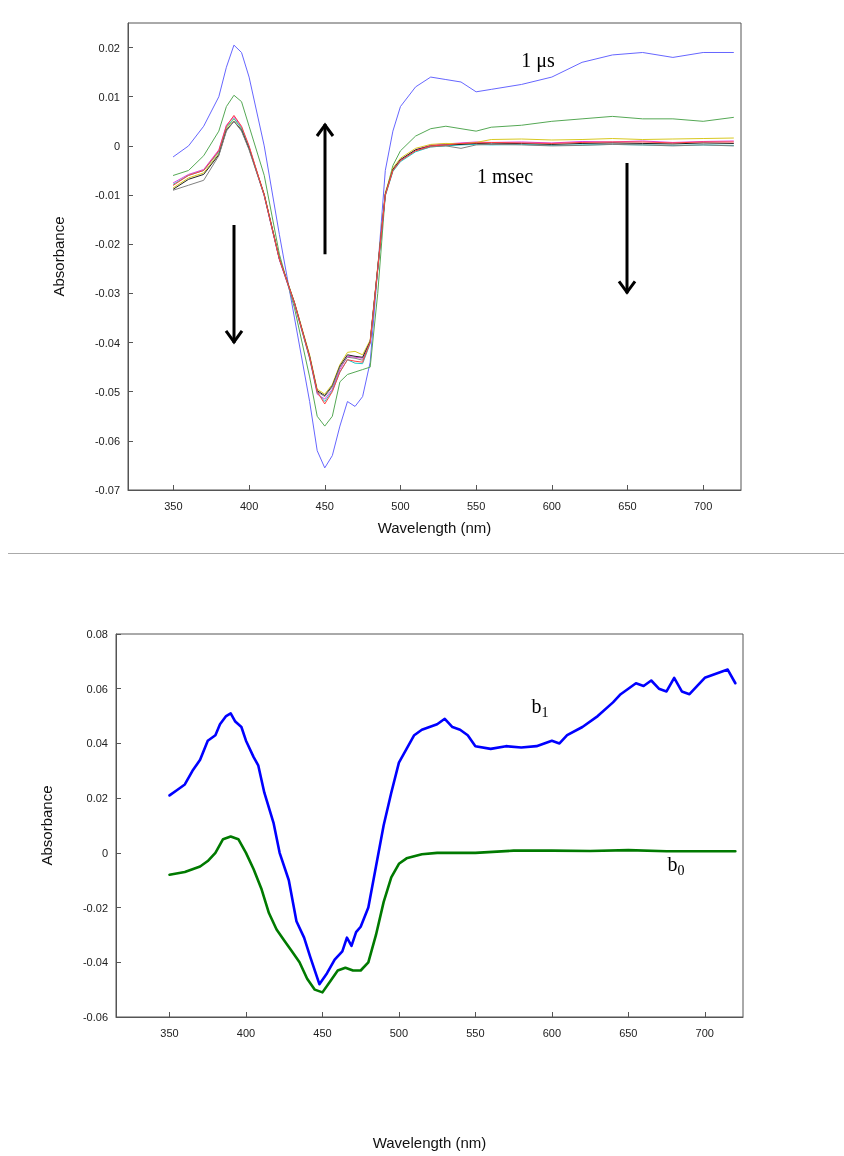 The image size is (844, 1156). Describe the element at coordinates (505, 176) in the screenshot. I see `annotation: 1 msec` at that location.